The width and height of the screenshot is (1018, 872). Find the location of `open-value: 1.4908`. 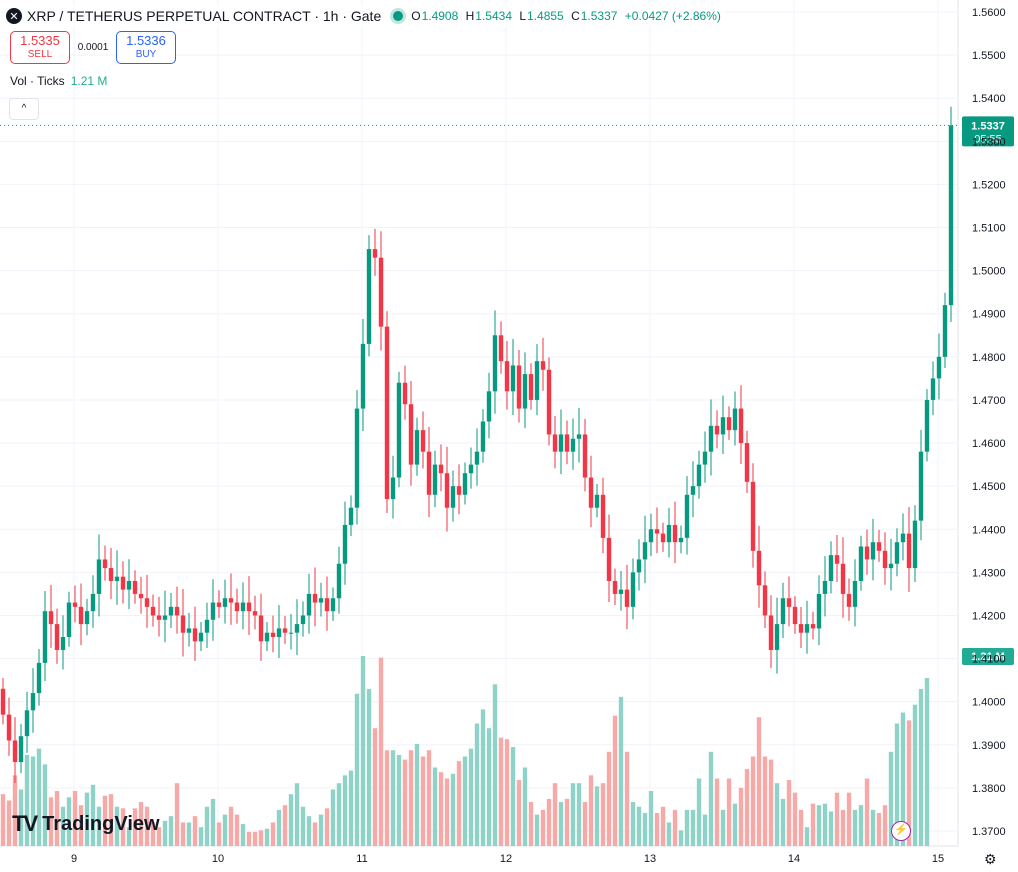

open-value: 1.4908 is located at coordinates (440, 16).